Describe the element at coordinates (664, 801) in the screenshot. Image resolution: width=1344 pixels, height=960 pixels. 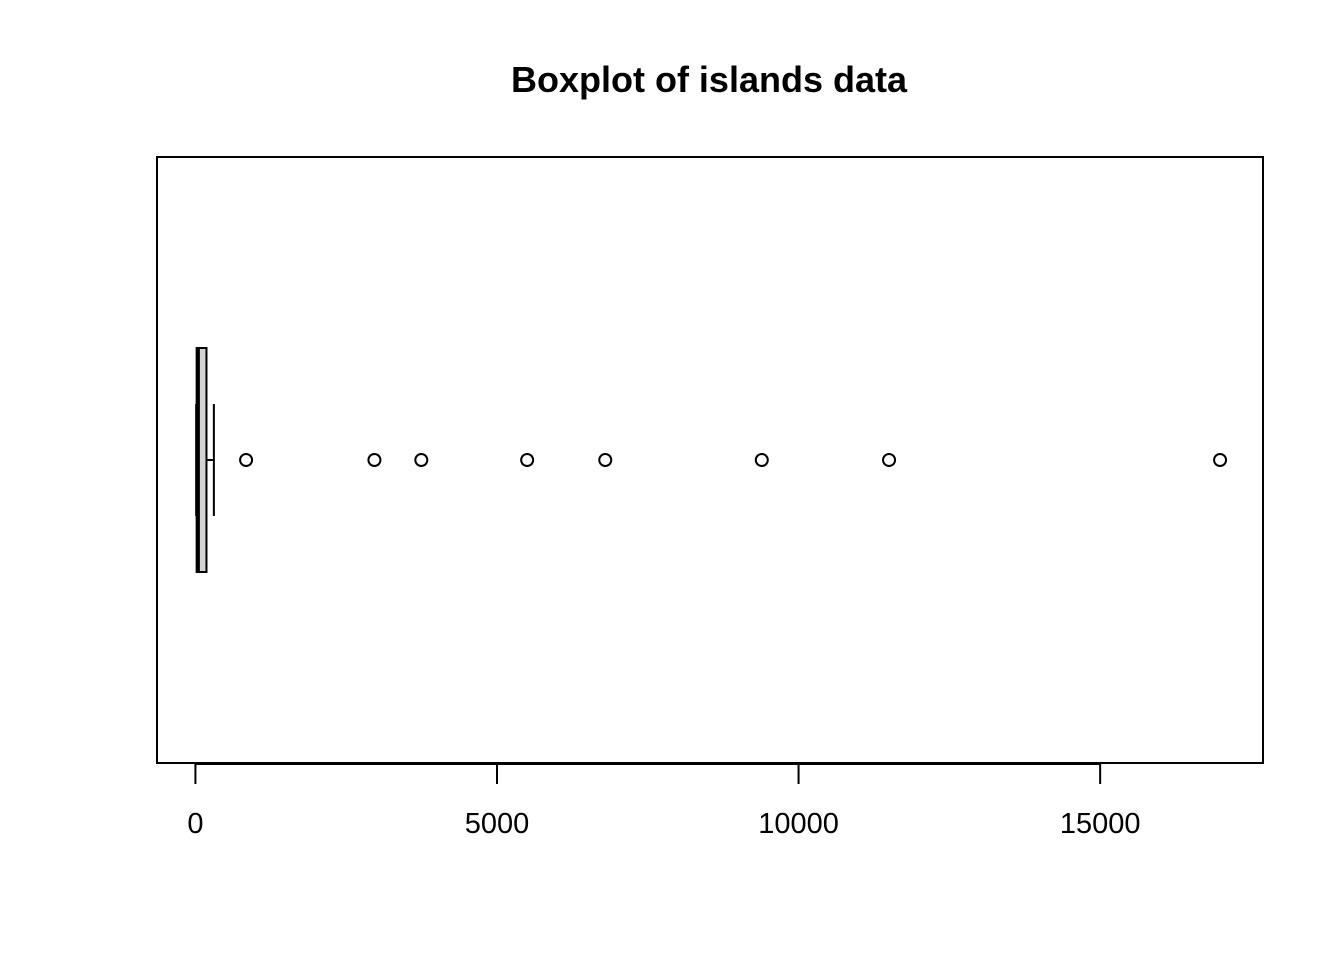
I see `x-axis: 0 5000 10000 15000` at that location.